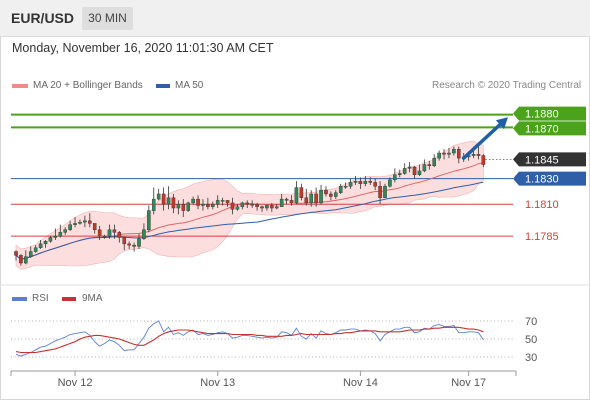 Image resolution: width=590 pixels, height=400 pixels. What do you see at coordinates (531, 358) in the screenshot?
I see `rsi-tick-label: 30` at bounding box center [531, 358].